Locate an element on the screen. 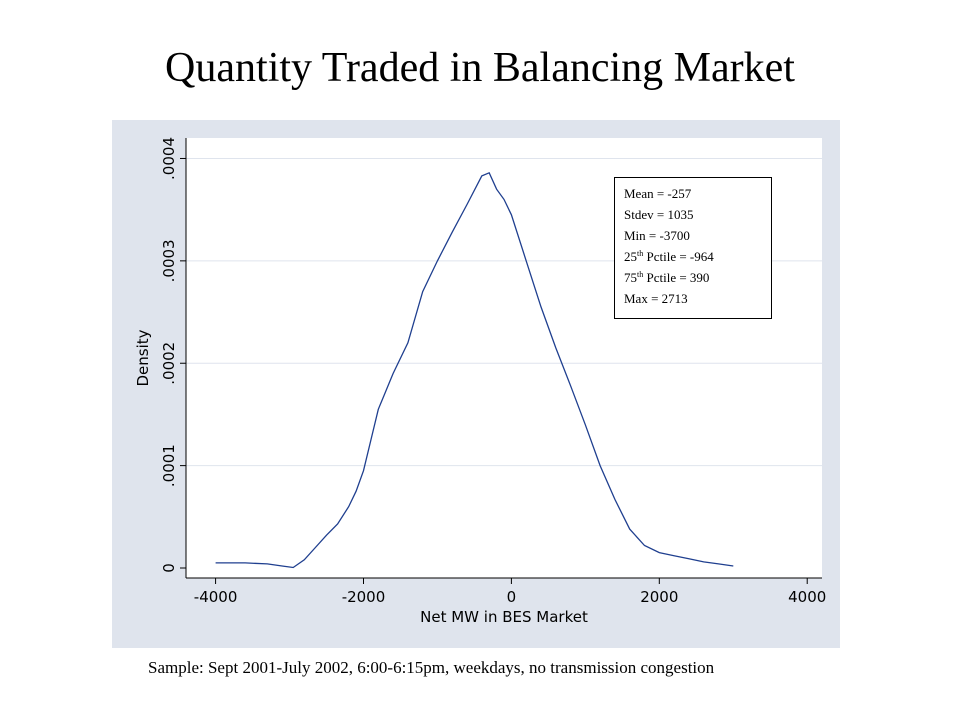 This screenshot has height=720, width=960. stat-p75-suffix: th is located at coordinates (640, 274).